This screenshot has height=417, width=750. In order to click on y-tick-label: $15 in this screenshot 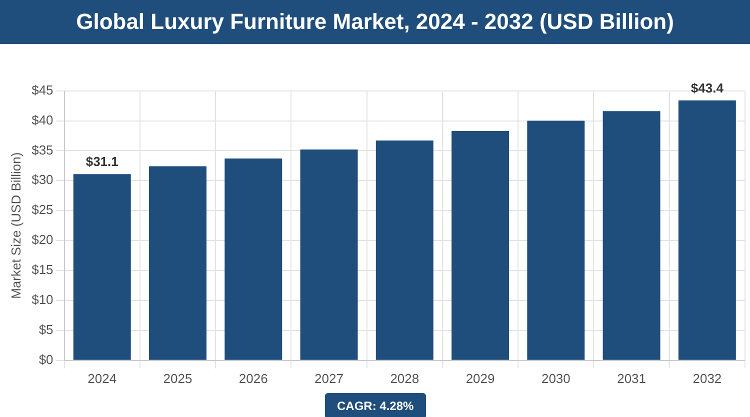, I will do `click(43, 270)`.